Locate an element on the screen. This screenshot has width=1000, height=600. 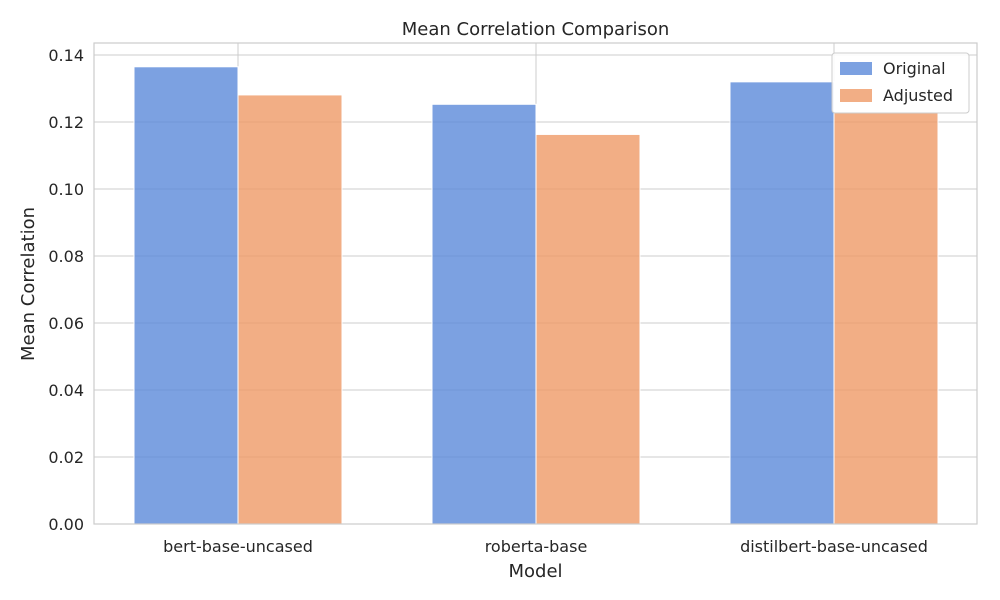
y-tick-label: 0.06 is located at coordinates (66, 323).